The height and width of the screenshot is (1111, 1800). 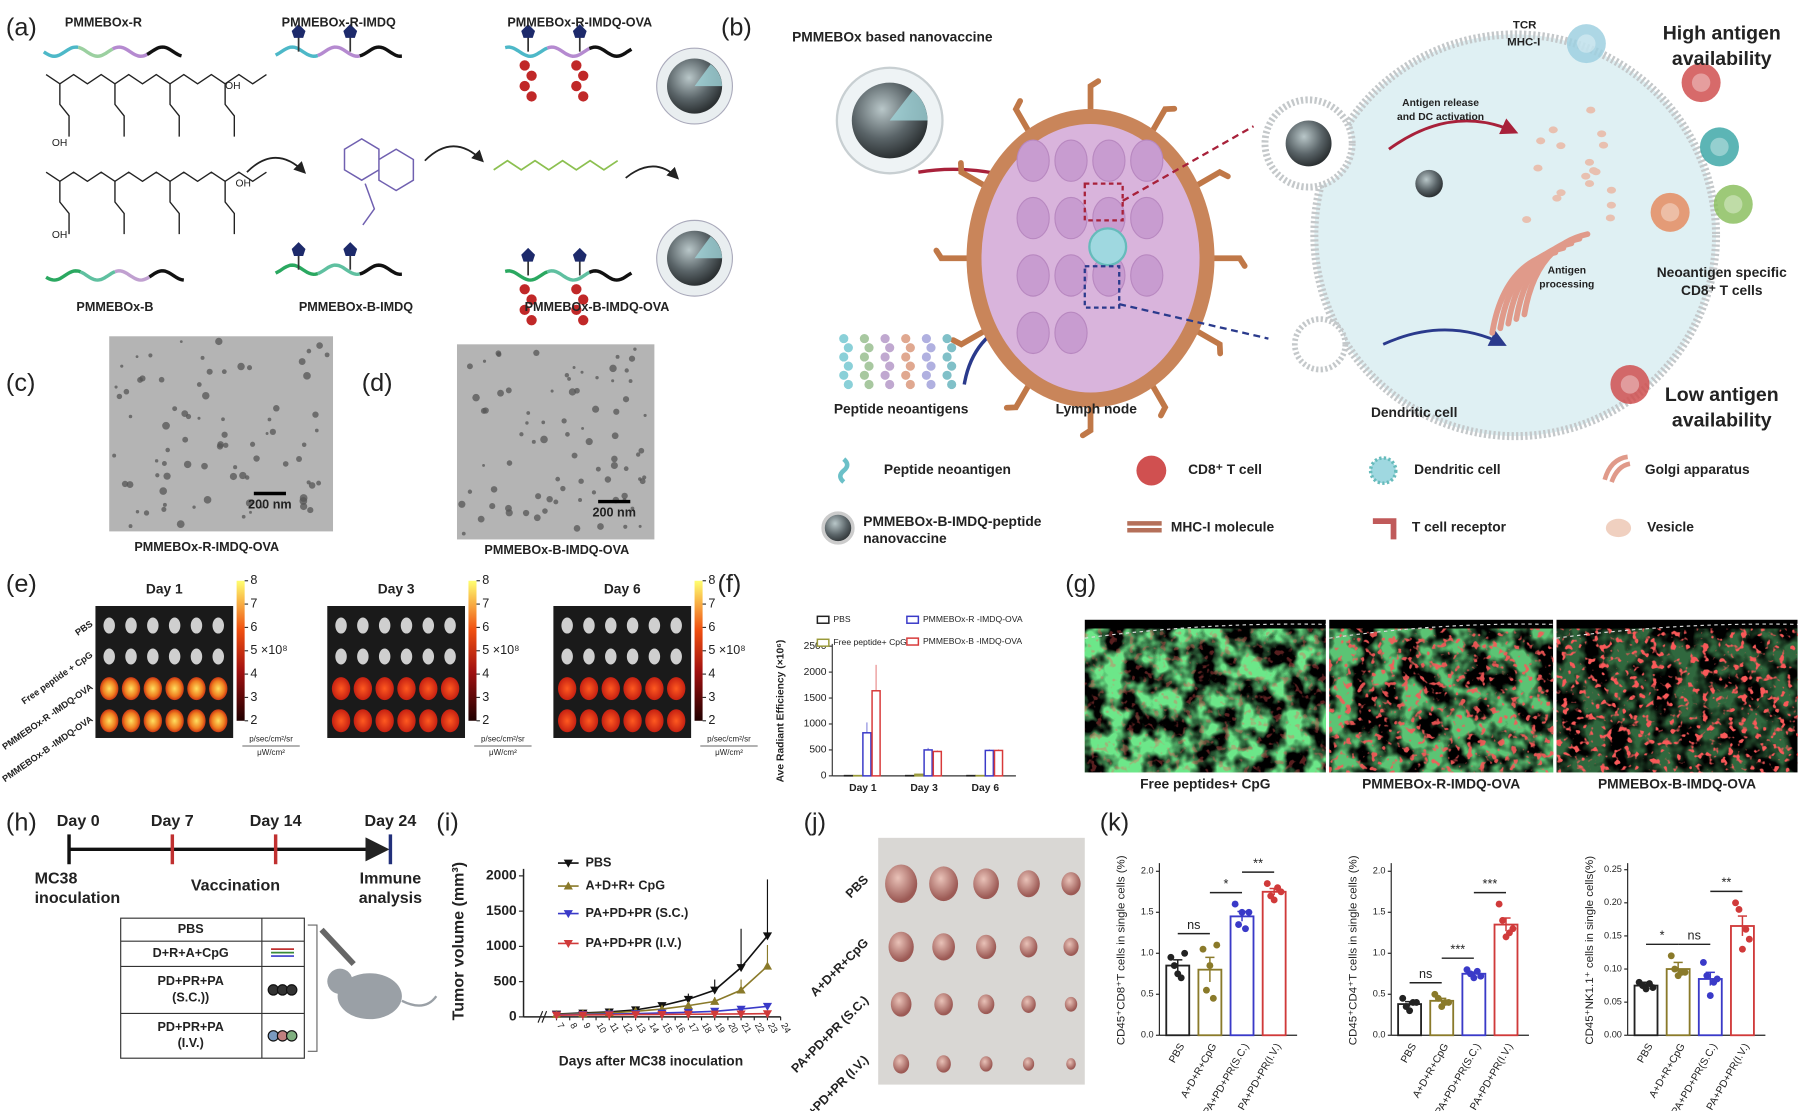 What do you see at coordinates (379, 182) in the screenshot?
I see `imdq-structure` at bounding box center [379, 182].